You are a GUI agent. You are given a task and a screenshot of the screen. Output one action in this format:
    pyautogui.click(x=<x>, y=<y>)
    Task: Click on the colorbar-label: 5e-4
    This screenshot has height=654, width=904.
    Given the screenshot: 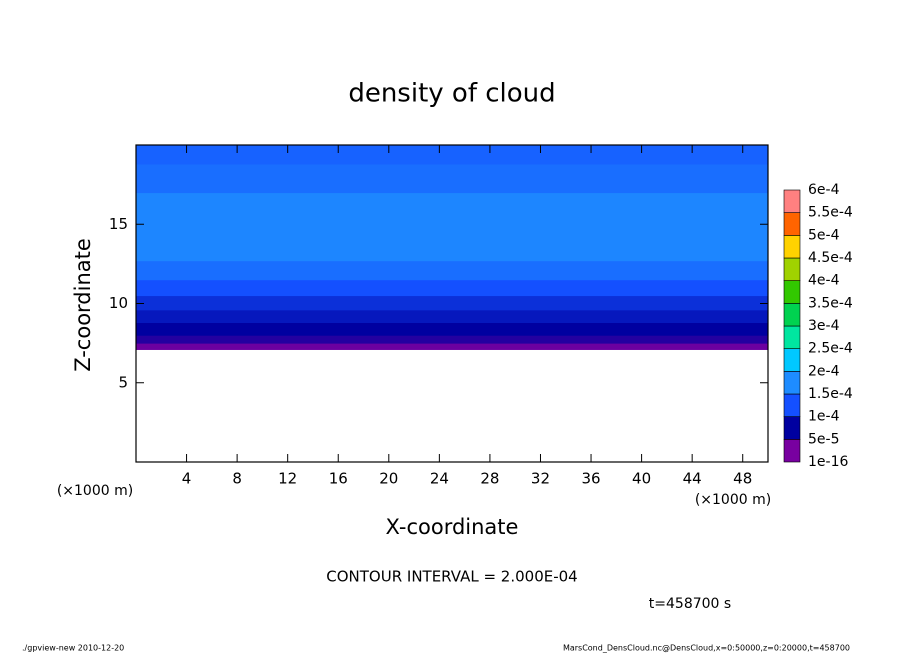 What is the action you would take?
    pyautogui.click(x=824, y=235)
    